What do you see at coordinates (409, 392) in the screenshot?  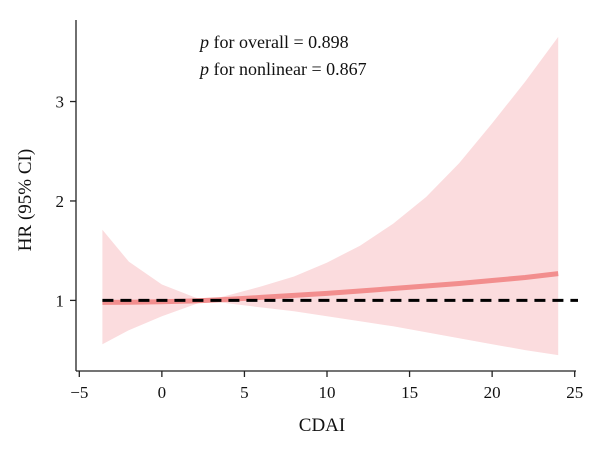 I see `x-tick-label: 15` at bounding box center [409, 392].